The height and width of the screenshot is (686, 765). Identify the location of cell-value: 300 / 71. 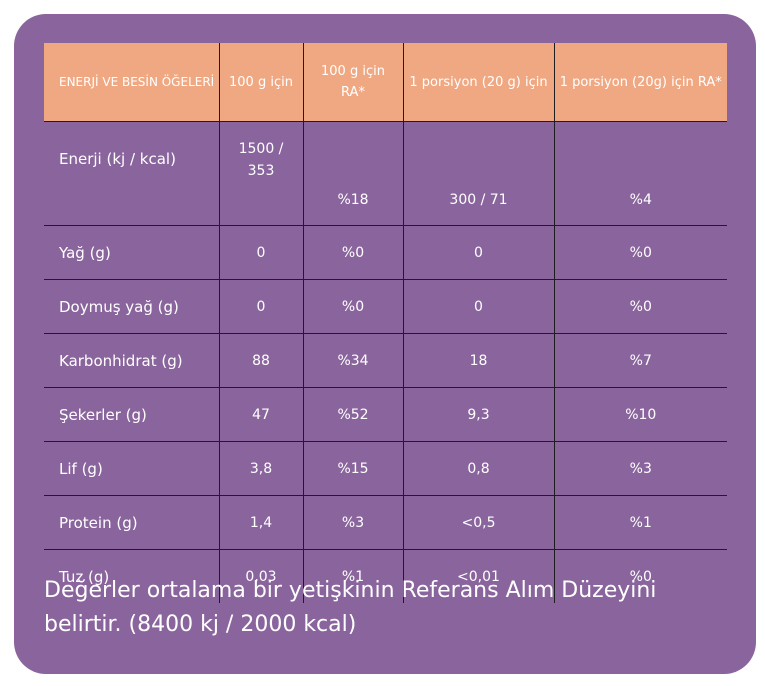
(478, 173).